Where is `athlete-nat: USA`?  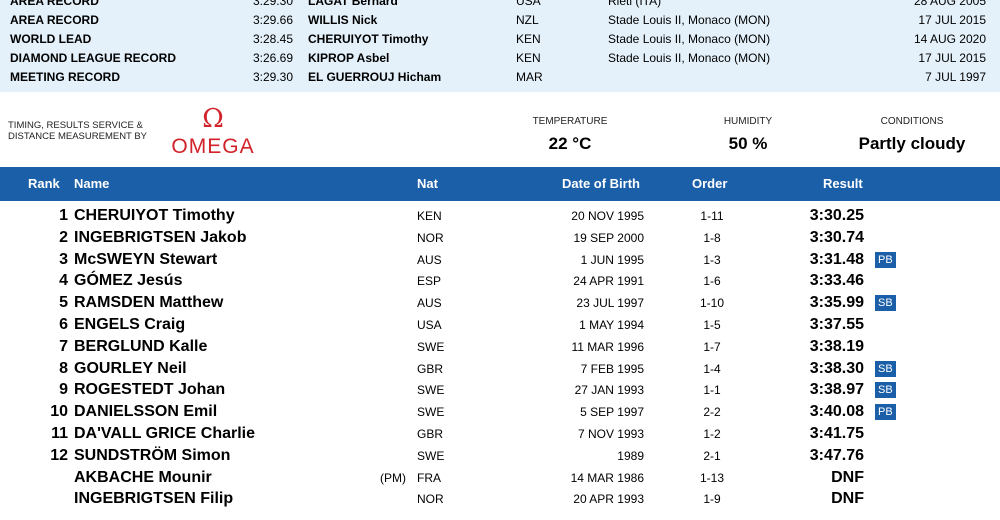 athlete-nat: USA is located at coordinates (429, 324).